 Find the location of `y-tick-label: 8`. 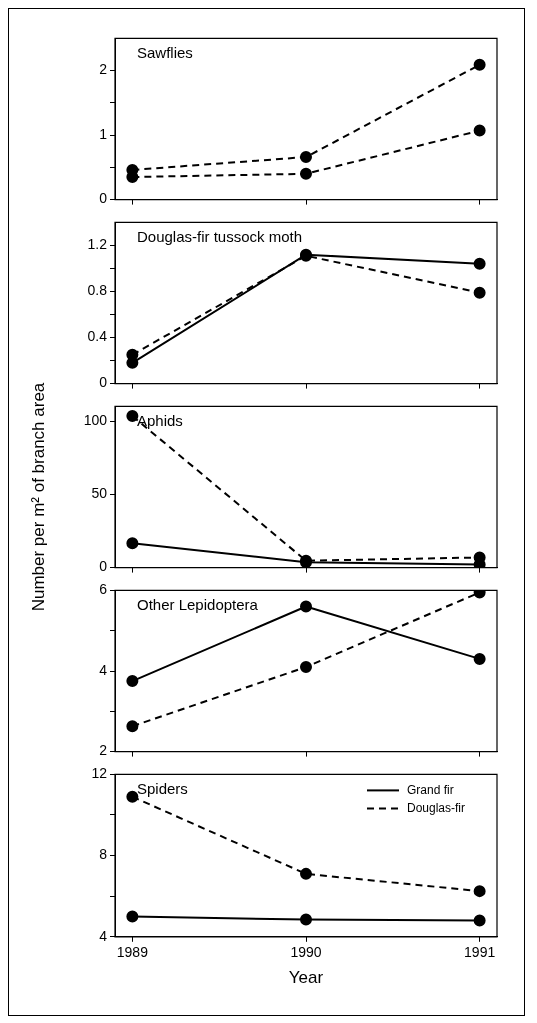

y-tick-label: 8 is located at coordinates (103, 854).